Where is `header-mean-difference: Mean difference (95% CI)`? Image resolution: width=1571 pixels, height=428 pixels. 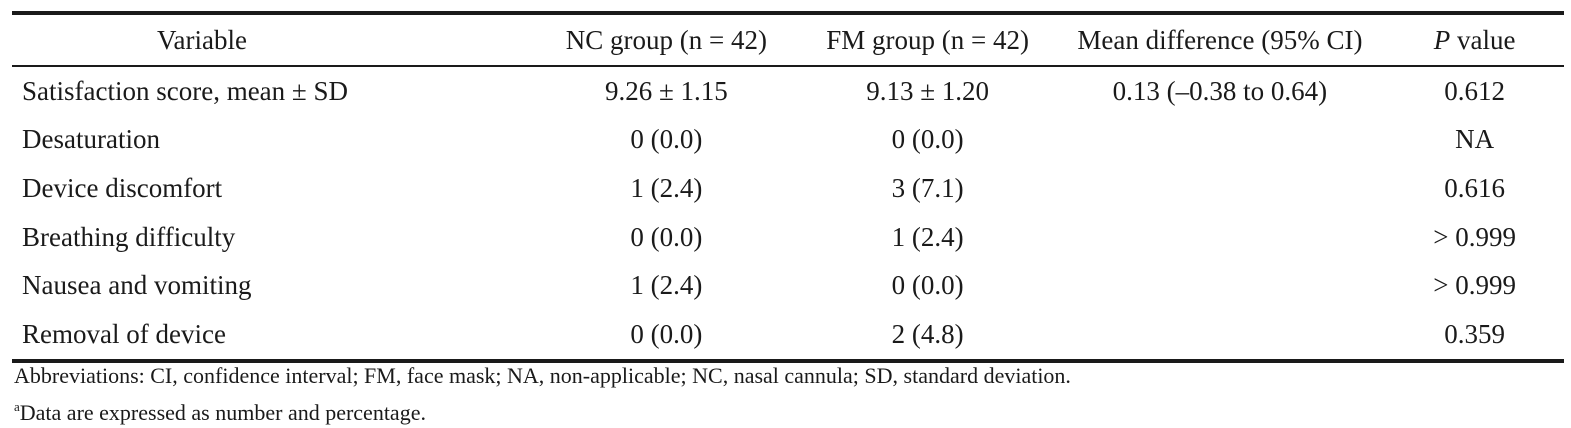 header-mean-difference: Mean difference (95% CI) is located at coordinates (1220, 40).